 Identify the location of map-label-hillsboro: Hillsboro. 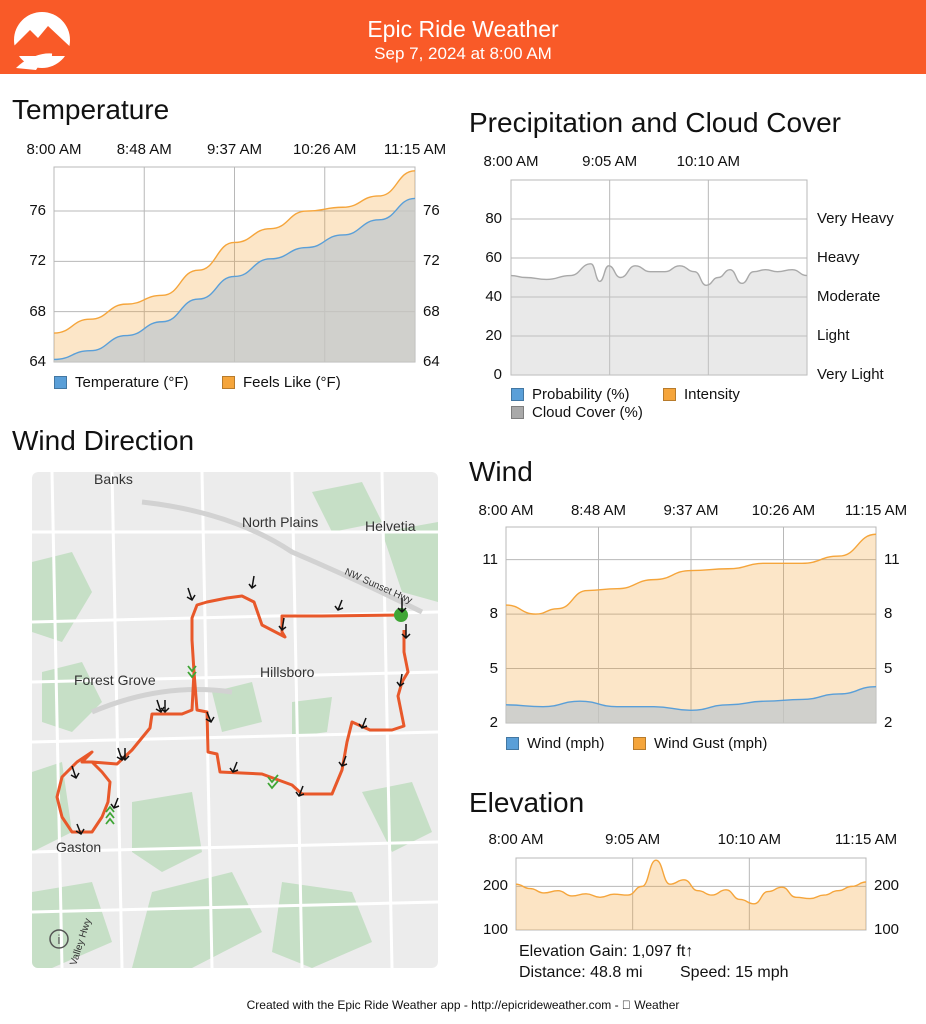
(287, 672).